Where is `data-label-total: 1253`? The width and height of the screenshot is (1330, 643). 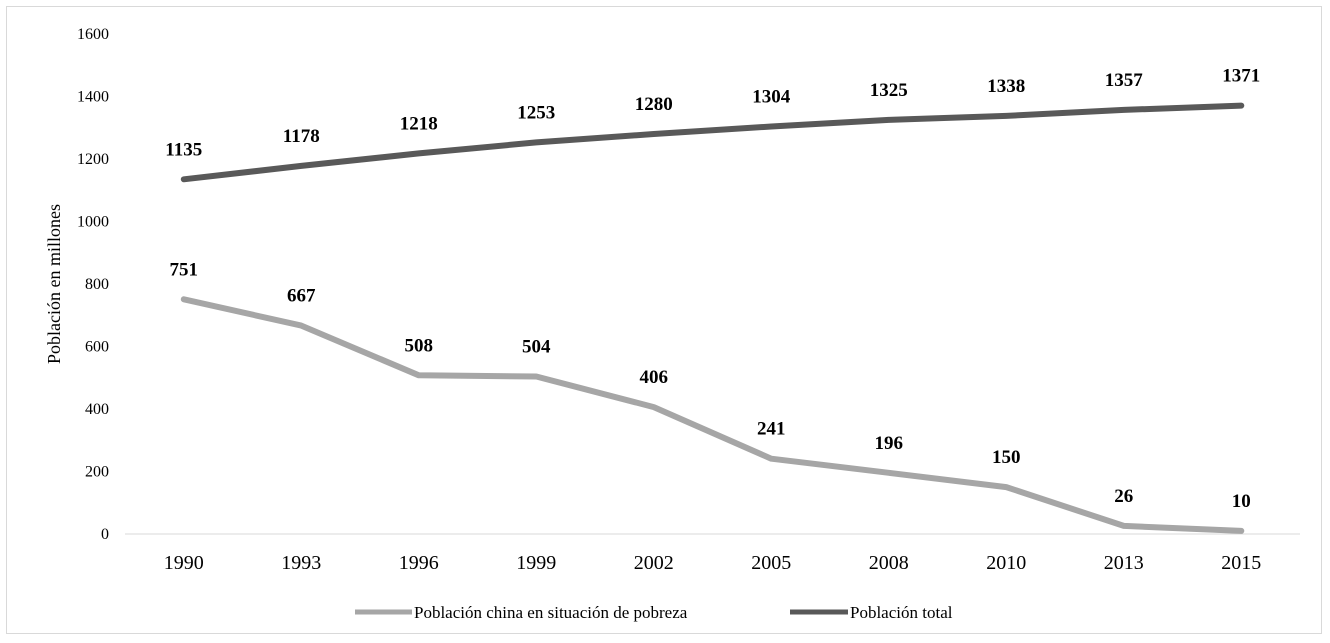 data-label-total: 1253 is located at coordinates (536, 112).